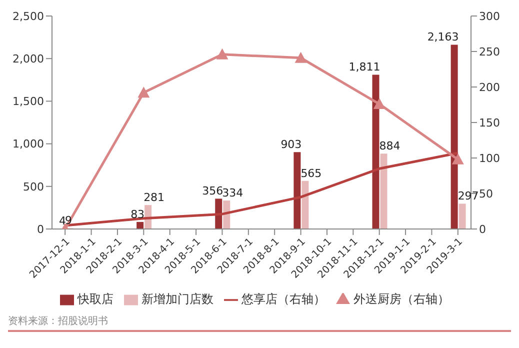 This screenshot has height=348, width=519. Describe the element at coordinates (68, 221) in the screenshot. I see `data-label: 9` at that location.